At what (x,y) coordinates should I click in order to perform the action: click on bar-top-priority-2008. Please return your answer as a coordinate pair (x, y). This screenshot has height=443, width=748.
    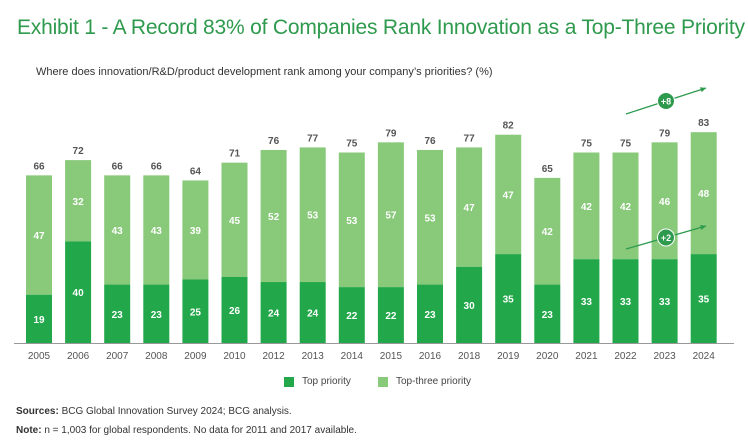
    Looking at the image, I should click on (156, 313).